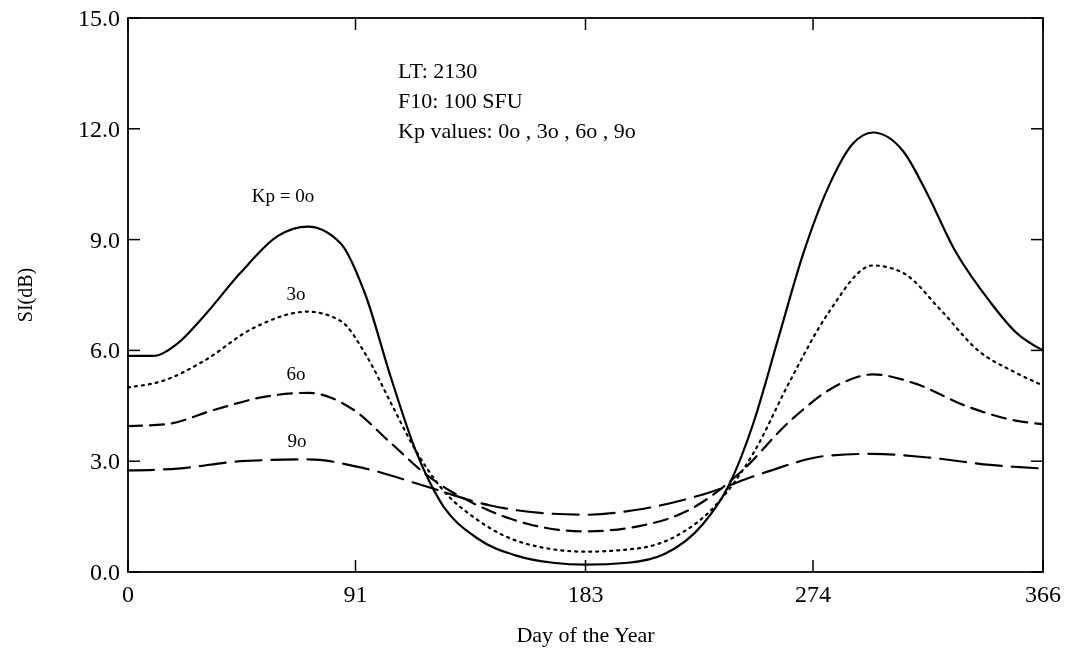 The image size is (1085, 664). I want to click on annotation: Kp = 0o, so click(283, 195).